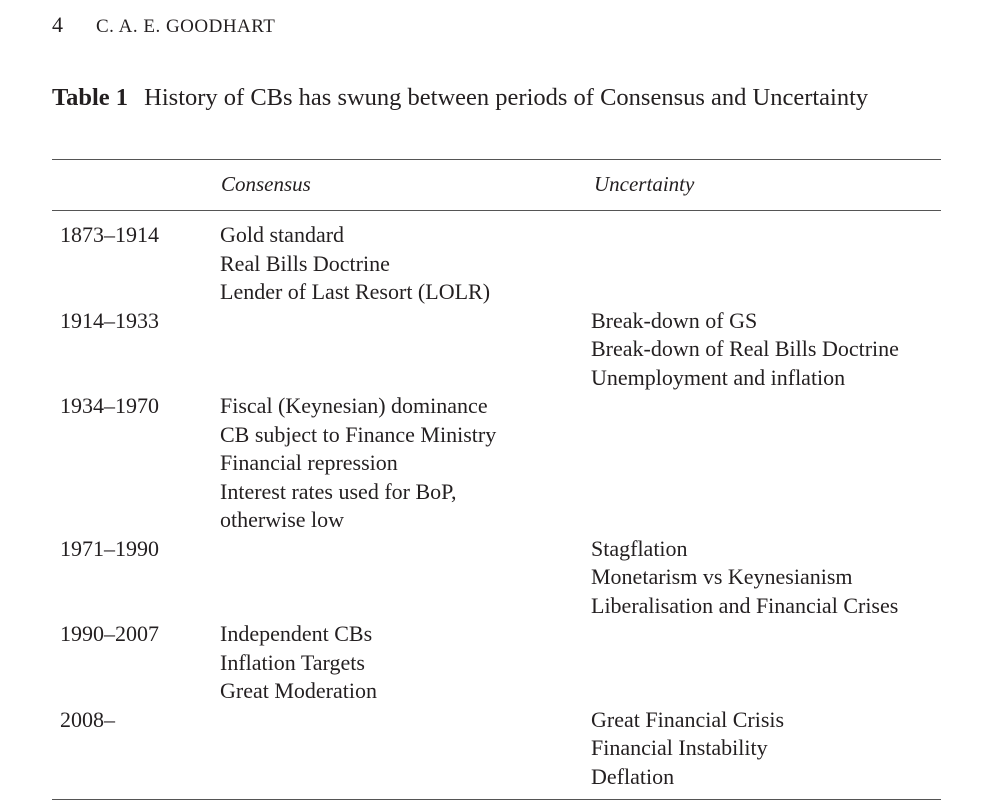  What do you see at coordinates (633, 776) in the screenshot?
I see `uncertainty-item: Deflation` at bounding box center [633, 776].